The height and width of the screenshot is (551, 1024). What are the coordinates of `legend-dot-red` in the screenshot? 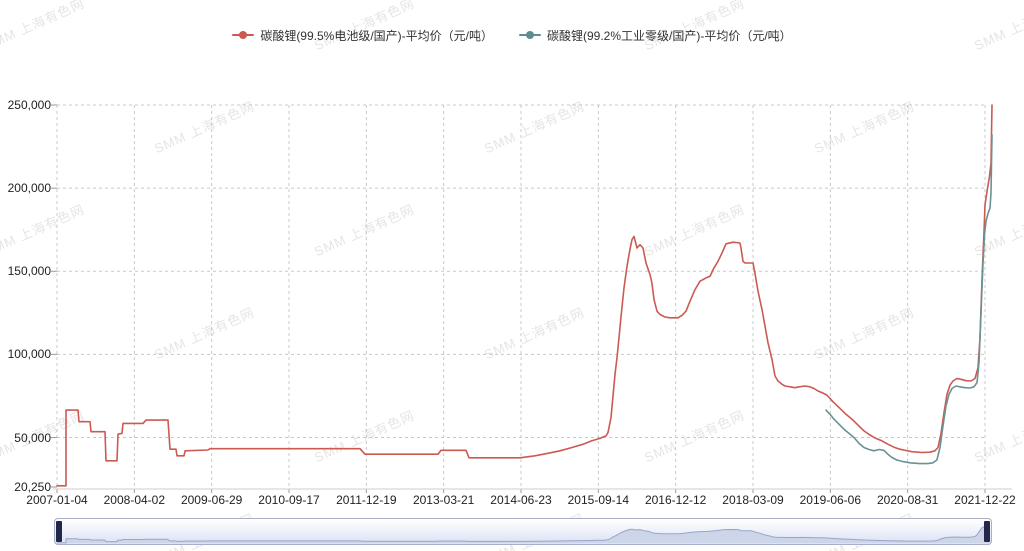 It's located at (243, 35).